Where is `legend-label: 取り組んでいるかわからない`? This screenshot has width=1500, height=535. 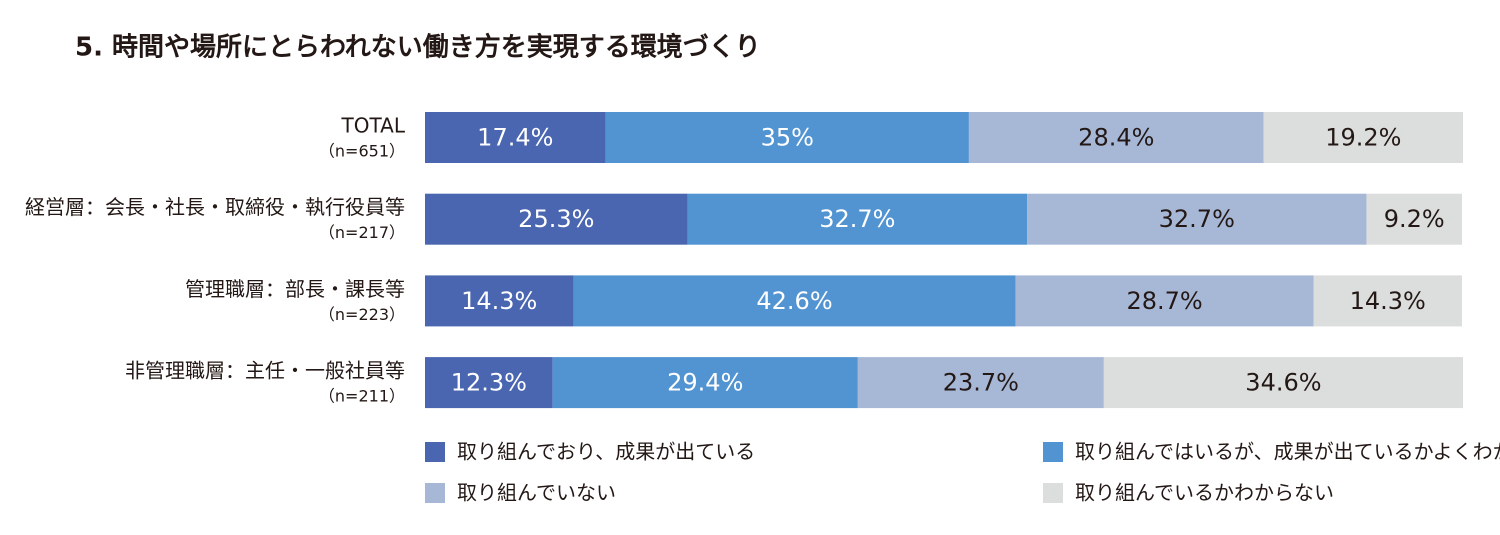 legend-label: 取り組んでいるかわからない is located at coordinates (1204, 493).